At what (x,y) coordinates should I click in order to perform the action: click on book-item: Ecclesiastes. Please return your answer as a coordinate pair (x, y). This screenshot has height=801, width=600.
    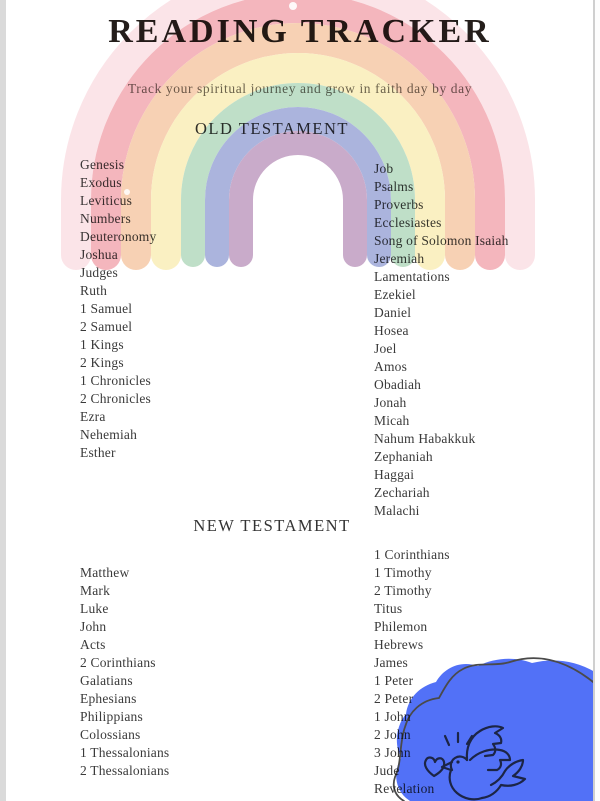
    Looking at the image, I should click on (408, 222).